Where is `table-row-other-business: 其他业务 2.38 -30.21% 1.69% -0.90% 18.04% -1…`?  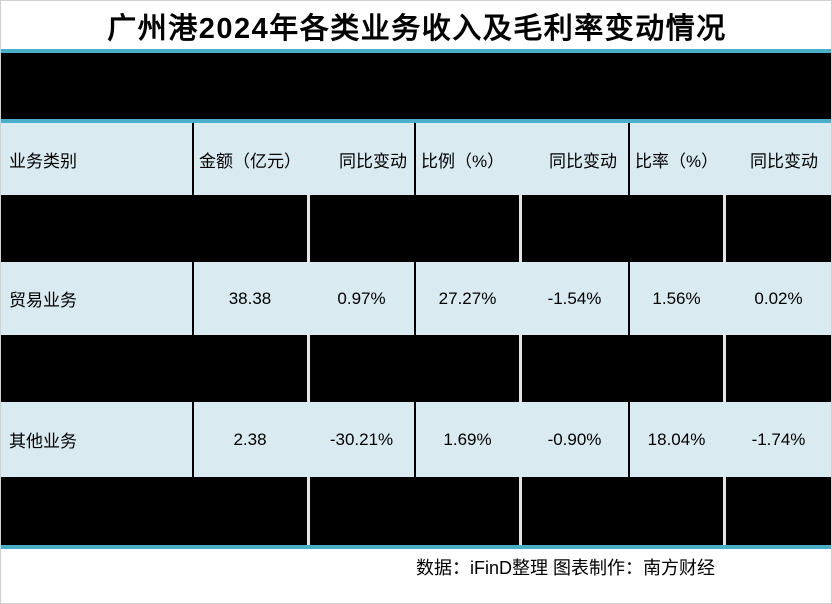
table-row-other-business: 其他业务 2.38 -30.21% 1.69% -0.90% 18.04% -1… is located at coordinates (416, 439).